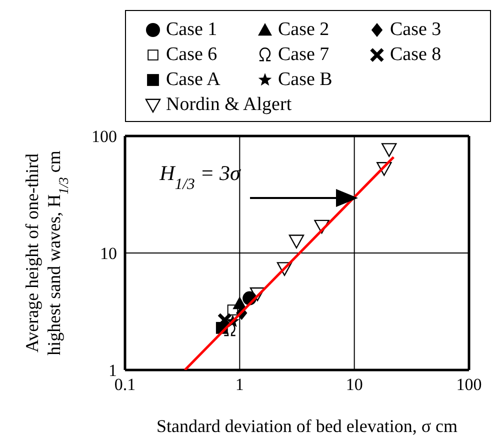  I want to click on legend-label: Case B, so click(305, 80).